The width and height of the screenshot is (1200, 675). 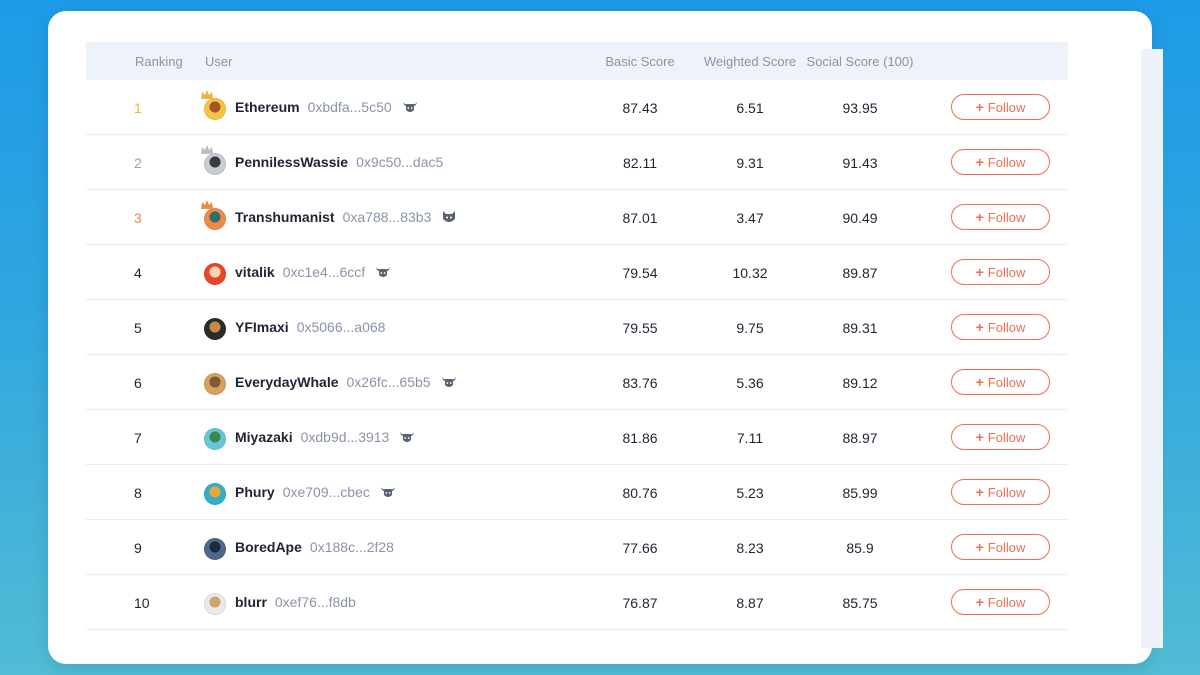 I want to click on user-cell: Miyazaki 0xdb9d...3913, so click(x=325, y=437).